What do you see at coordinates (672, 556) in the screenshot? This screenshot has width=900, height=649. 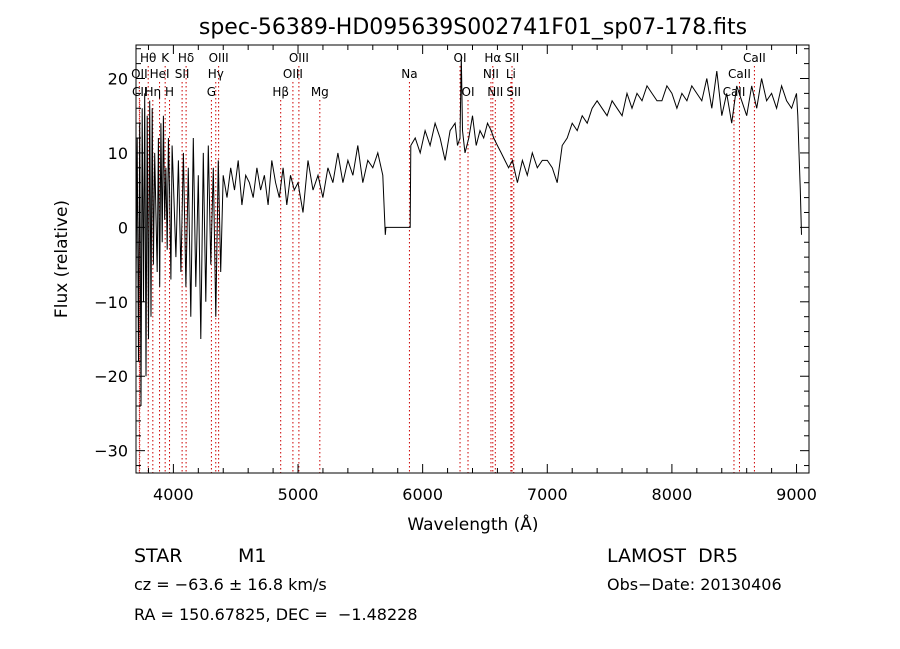 I see `survey-label: LAMOST DR5` at bounding box center [672, 556].